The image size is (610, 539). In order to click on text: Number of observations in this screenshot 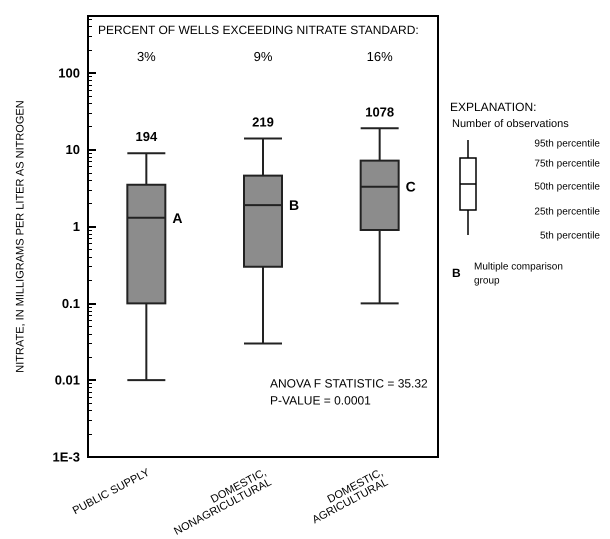, I will do `click(511, 124)`.